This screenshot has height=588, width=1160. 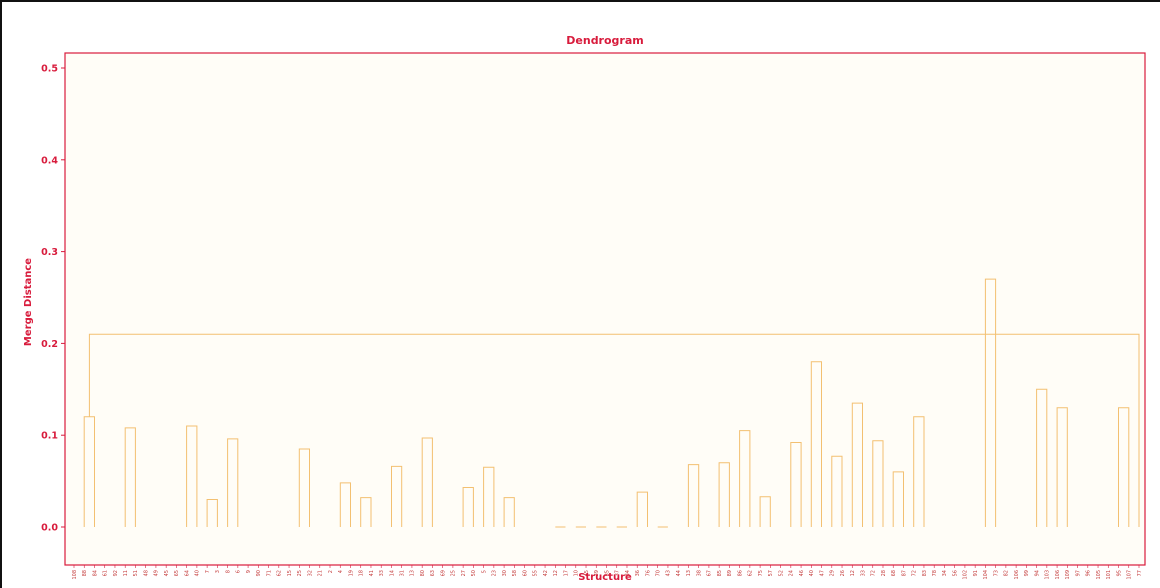 What do you see at coordinates (546, 573) in the screenshot?
I see `x-tick-label: 42` at bounding box center [546, 573].